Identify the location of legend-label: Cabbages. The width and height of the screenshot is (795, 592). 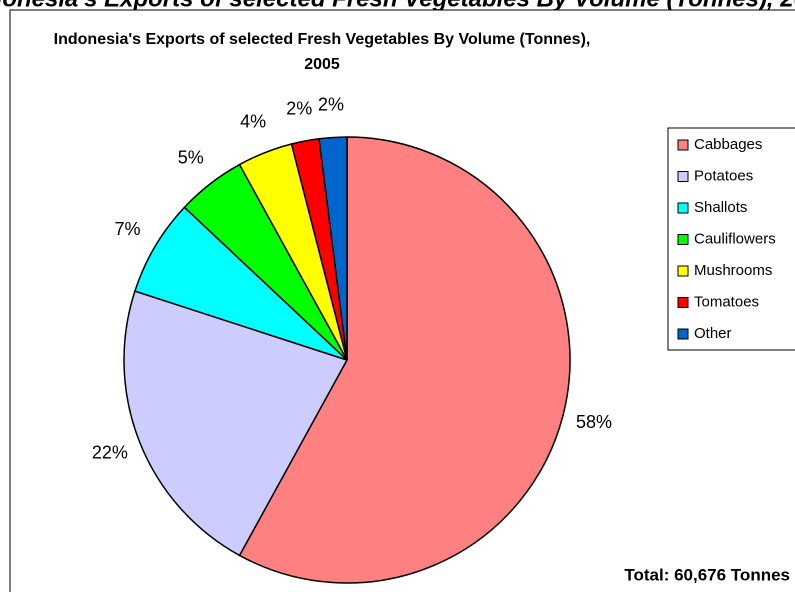
(728, 144).